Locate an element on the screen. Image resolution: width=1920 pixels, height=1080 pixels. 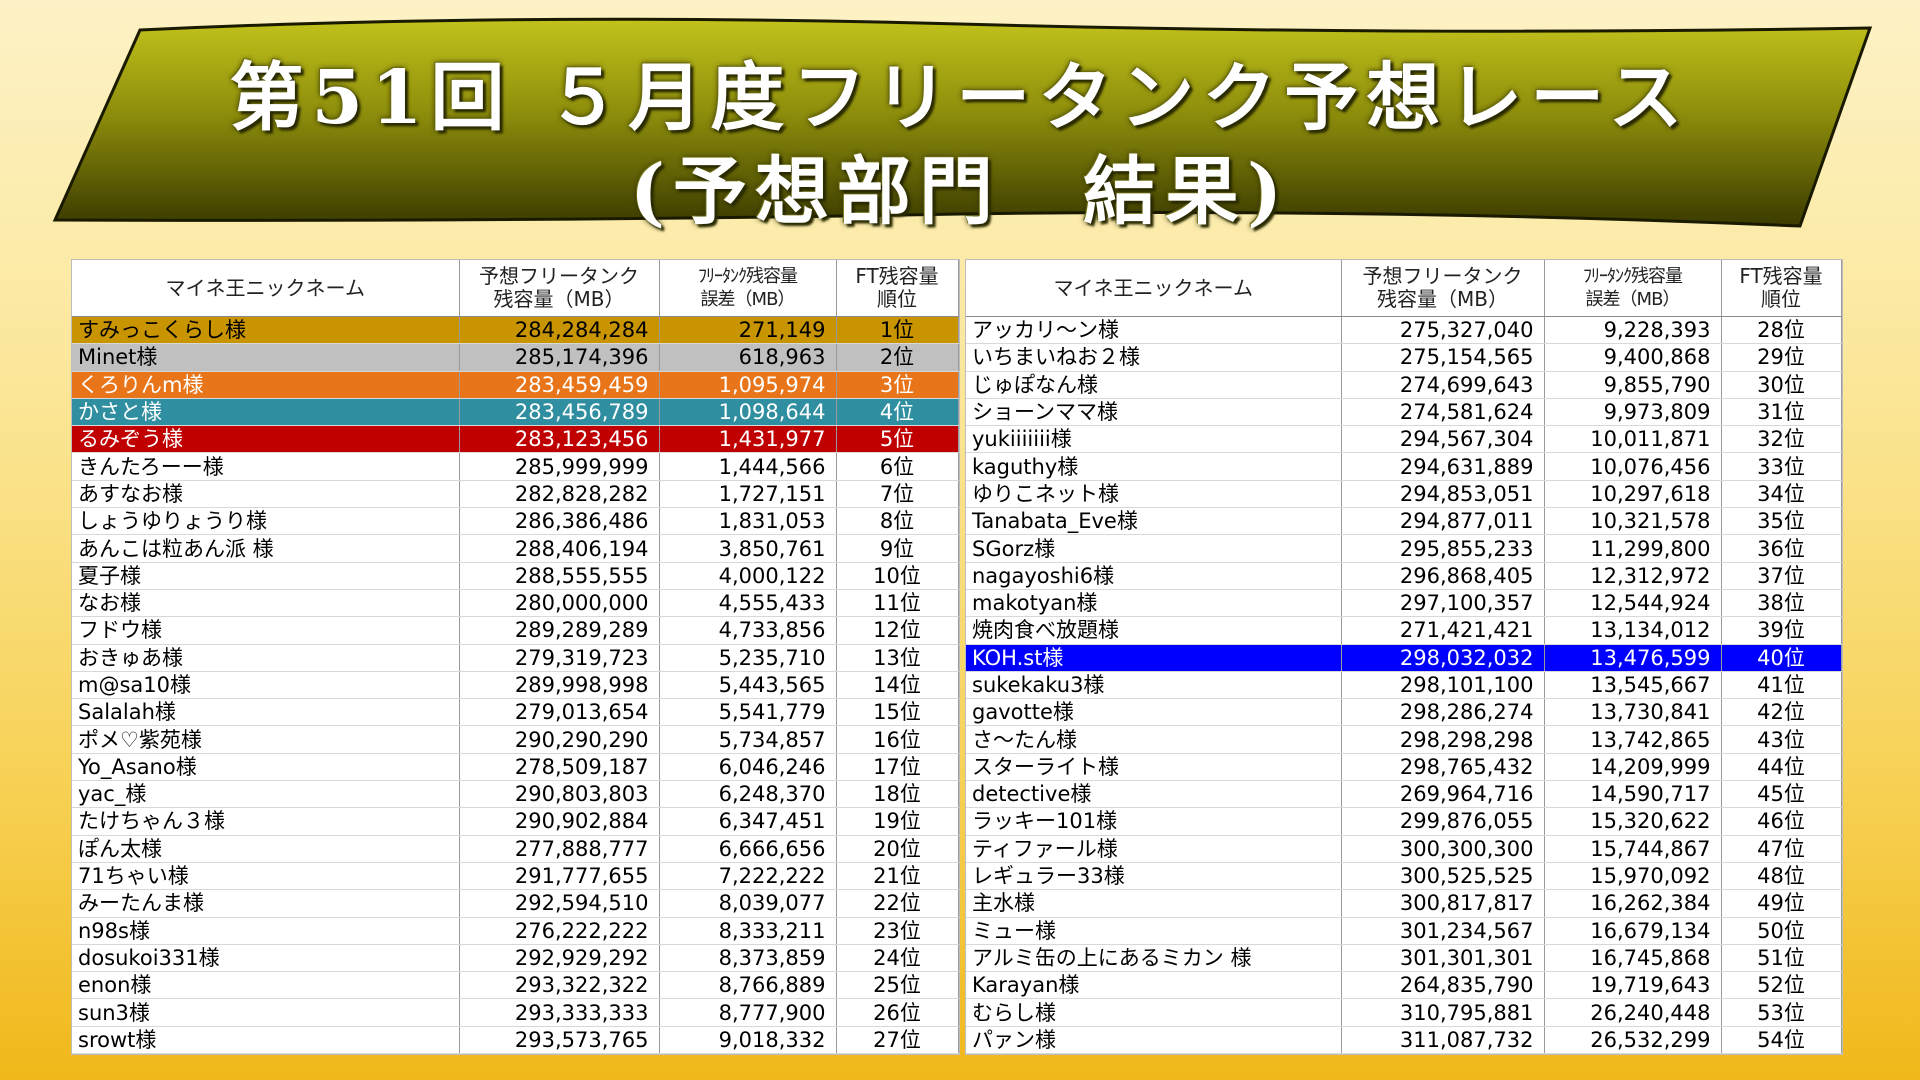
cell-rank: 4位 is located at coordinates (897, 412).